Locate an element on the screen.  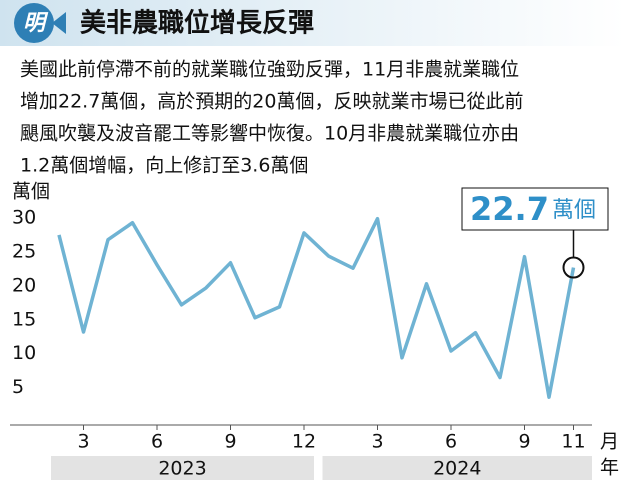
subtitle-line: 1.2萬個增幅，向上修訂至3.6萬個 is located at coordinates (164, 166).